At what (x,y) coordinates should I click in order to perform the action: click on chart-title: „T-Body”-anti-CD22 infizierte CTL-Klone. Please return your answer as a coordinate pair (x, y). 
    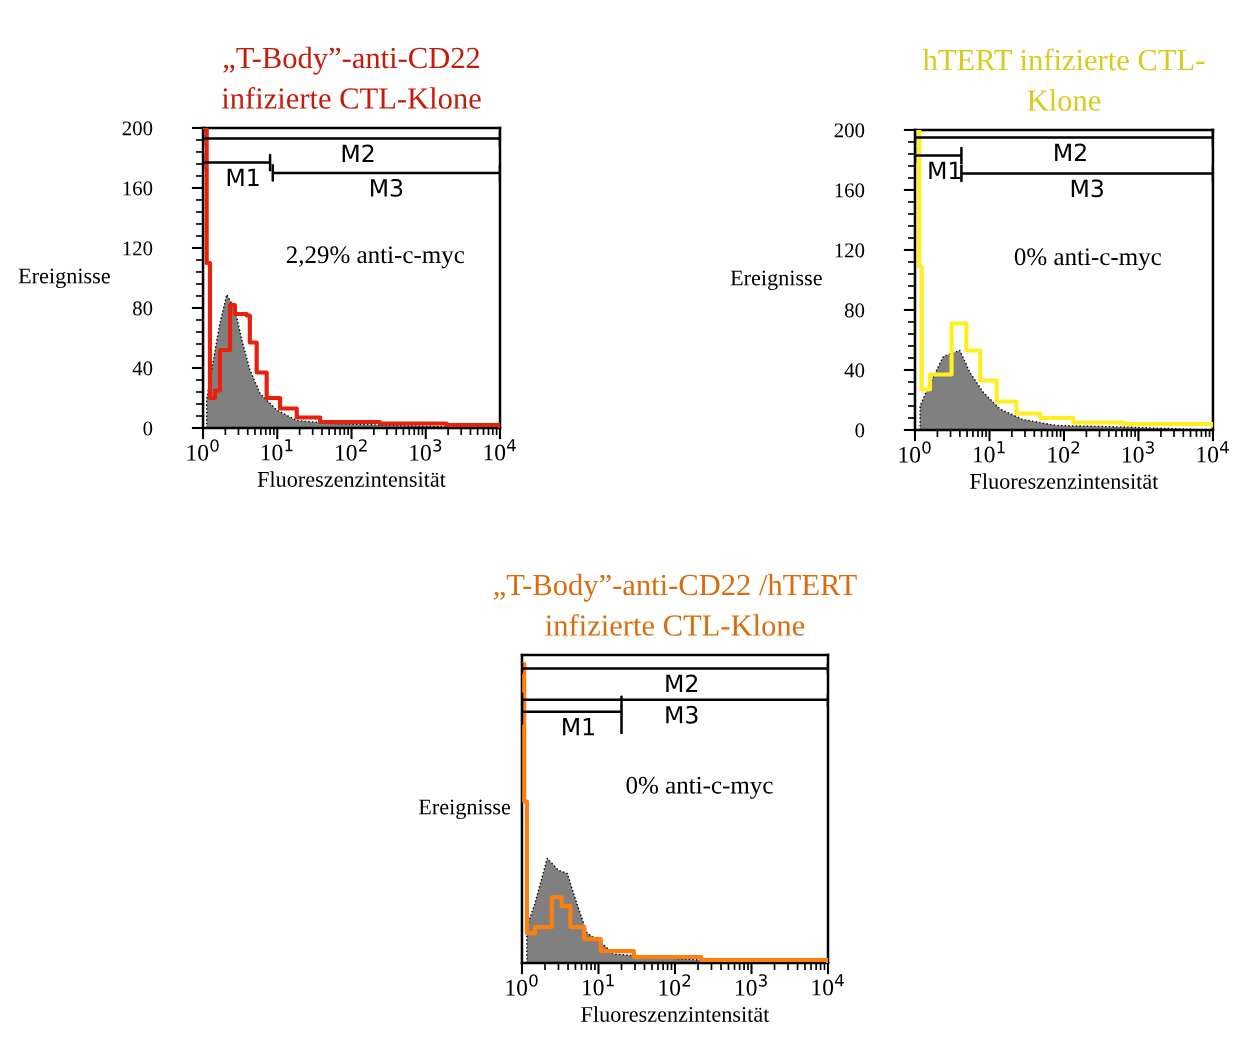
    Looking at the image, I should click on (351, 77).